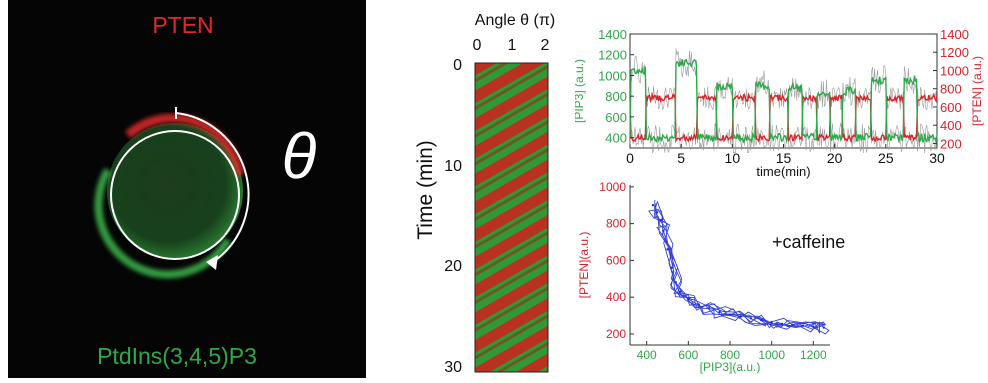 Image resolution: width=988 pixels, height=383 pixels. I want to click on ts-x-tick-label: 20, so click(835, 158).